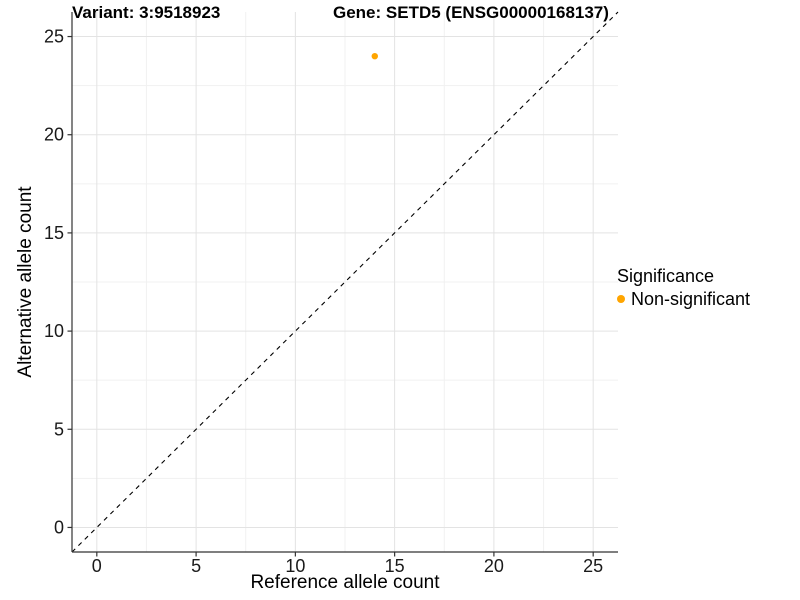  What do you see at coordinates (345, 582) in the screenshot?
I see `x-axis-title: Reference allele count` at bounding box center [345, 582].